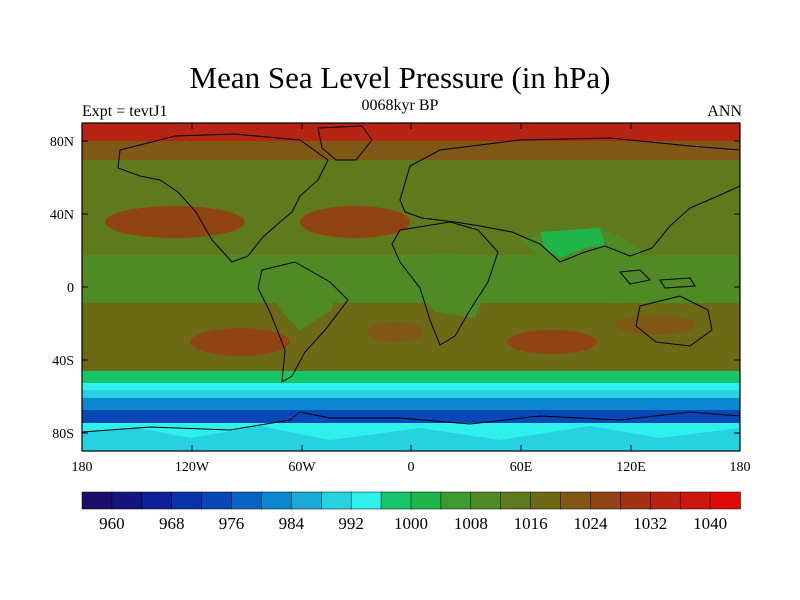 The width and height of the screenshot is (800, 600). I want to click on lon-tick-label: 120E, so click(631, 467).